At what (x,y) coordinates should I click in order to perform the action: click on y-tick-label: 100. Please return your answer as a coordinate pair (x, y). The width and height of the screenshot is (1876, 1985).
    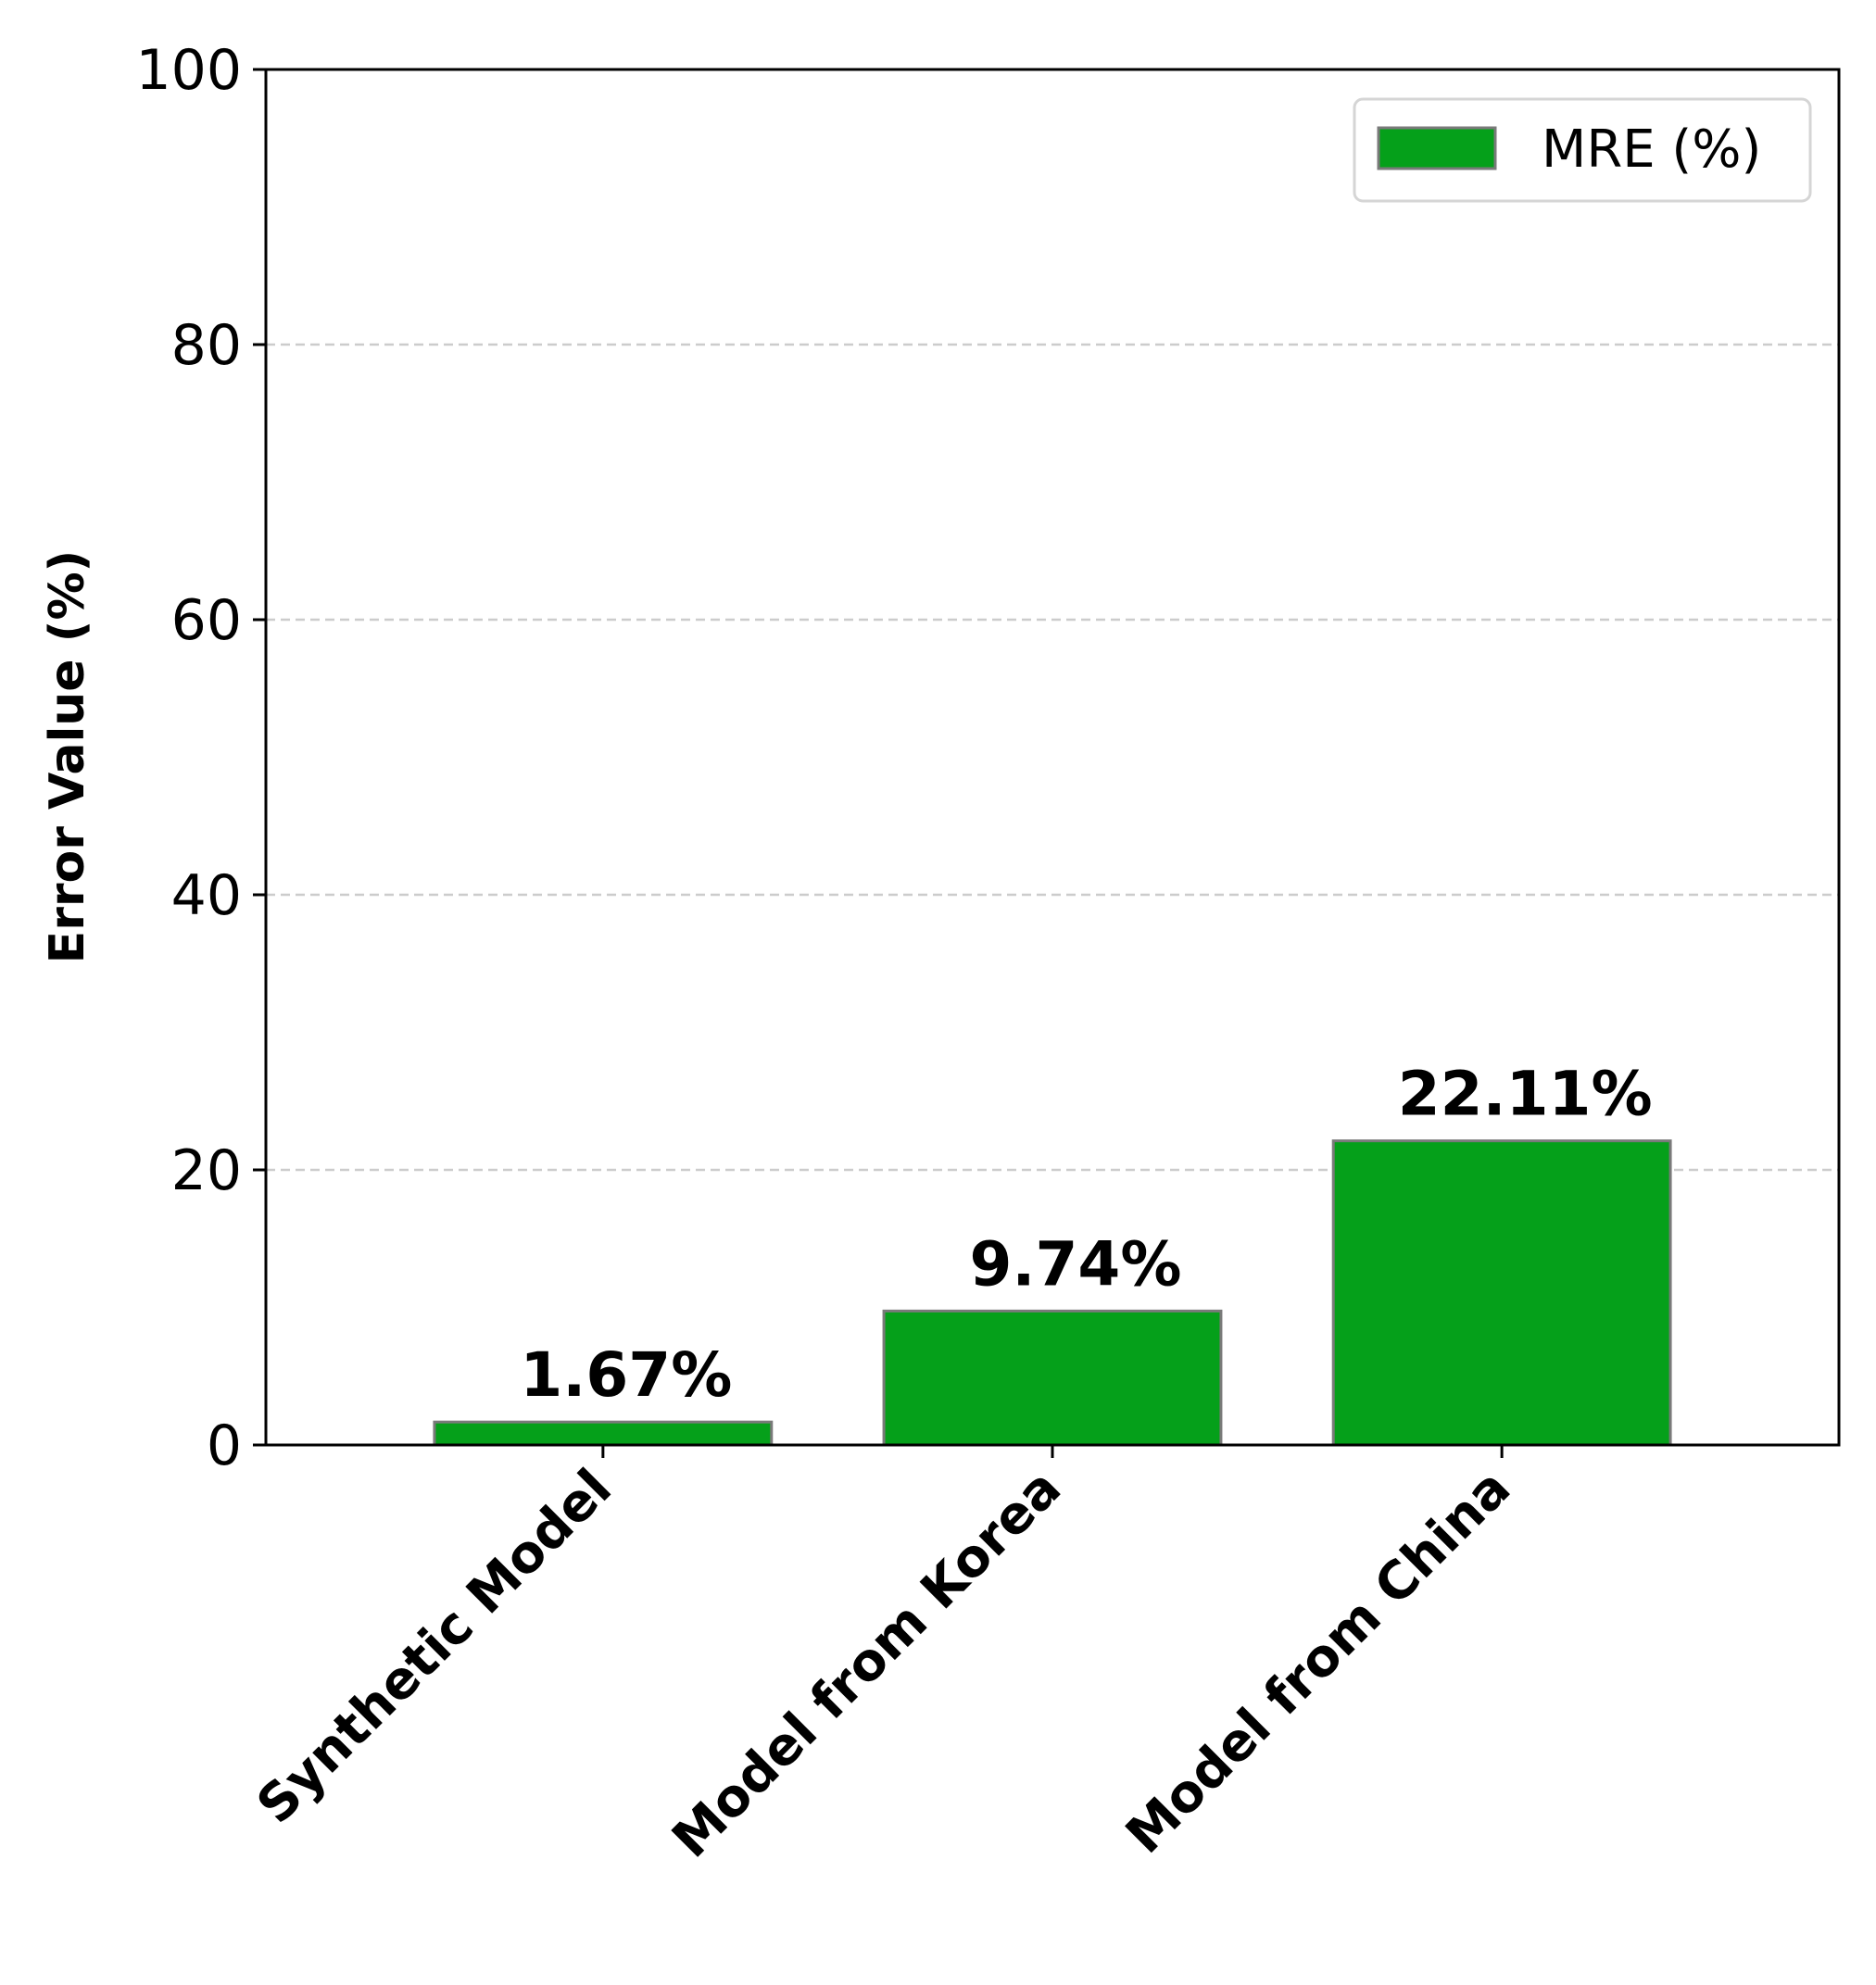
    Looking at the image, I should click on (188, 70).